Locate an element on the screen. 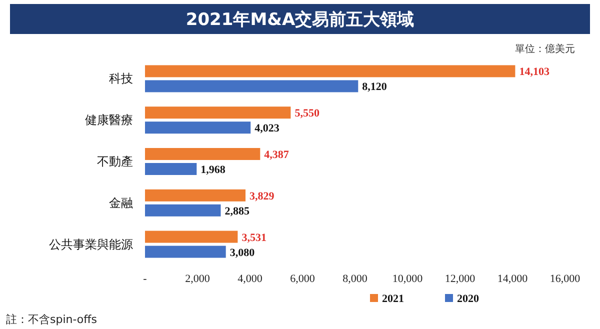 The height and width of the screenshot is (329, 600). x-tick-label: - is located at coordinates (145, 279).